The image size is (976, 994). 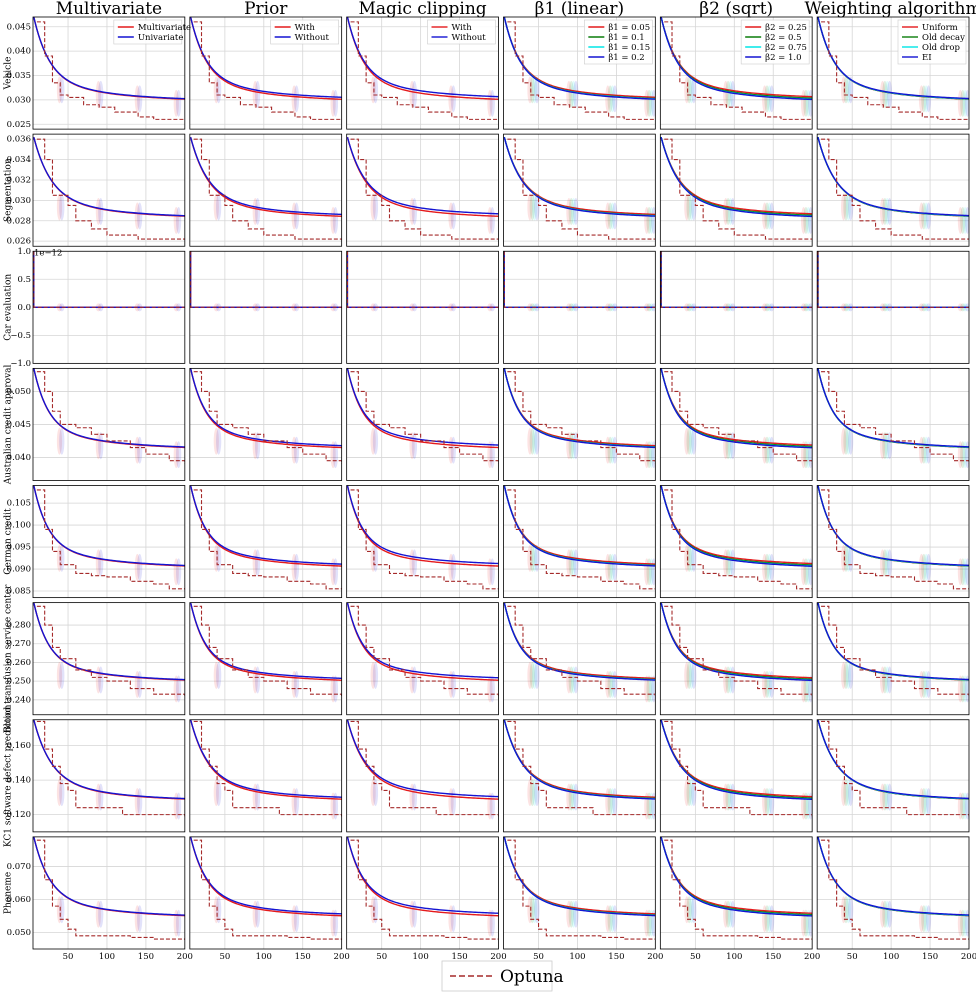 I want to click on legend-label: β1 = 0.2, so click(x=626, y=58).